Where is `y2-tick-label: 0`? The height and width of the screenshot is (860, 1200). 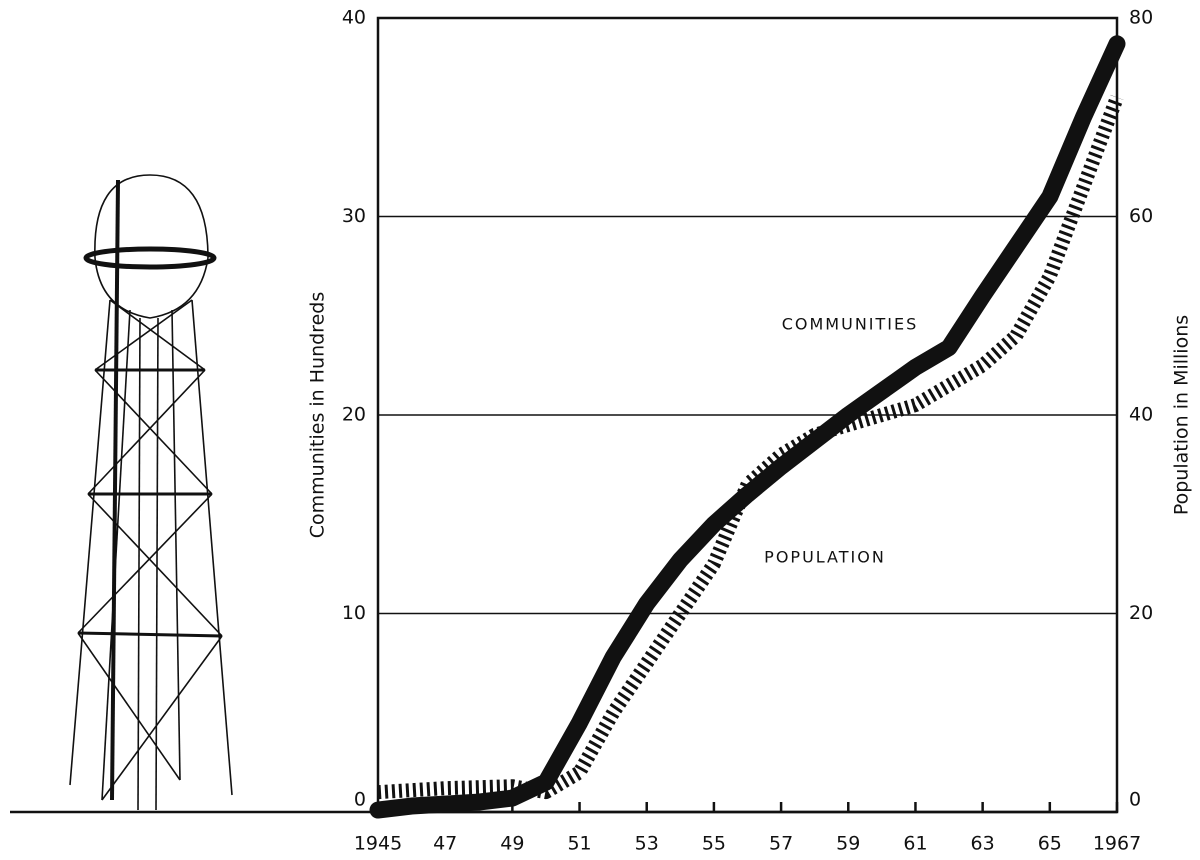 y2-tick-label: 0 is located at coordinates (1135, 800).